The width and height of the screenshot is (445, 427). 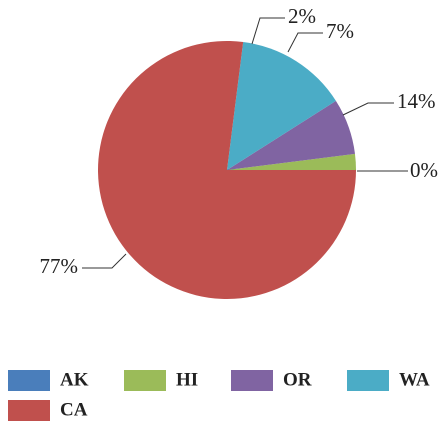 What do you see at coordinates (297, 379) in the screenshot?
I see `legend-label: OR` at bounding box center [297, 379].